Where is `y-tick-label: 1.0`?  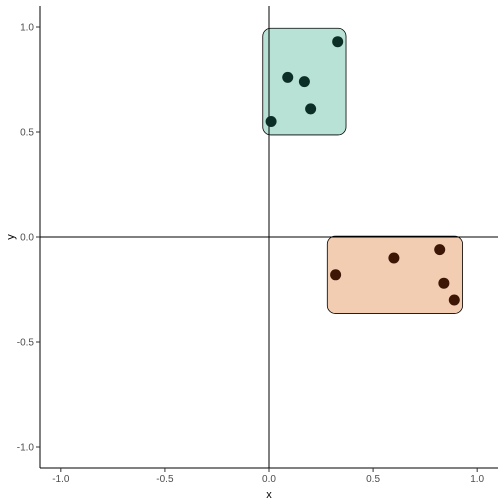 y-tick-label: 1.0 is located at coordinates (27, 28).